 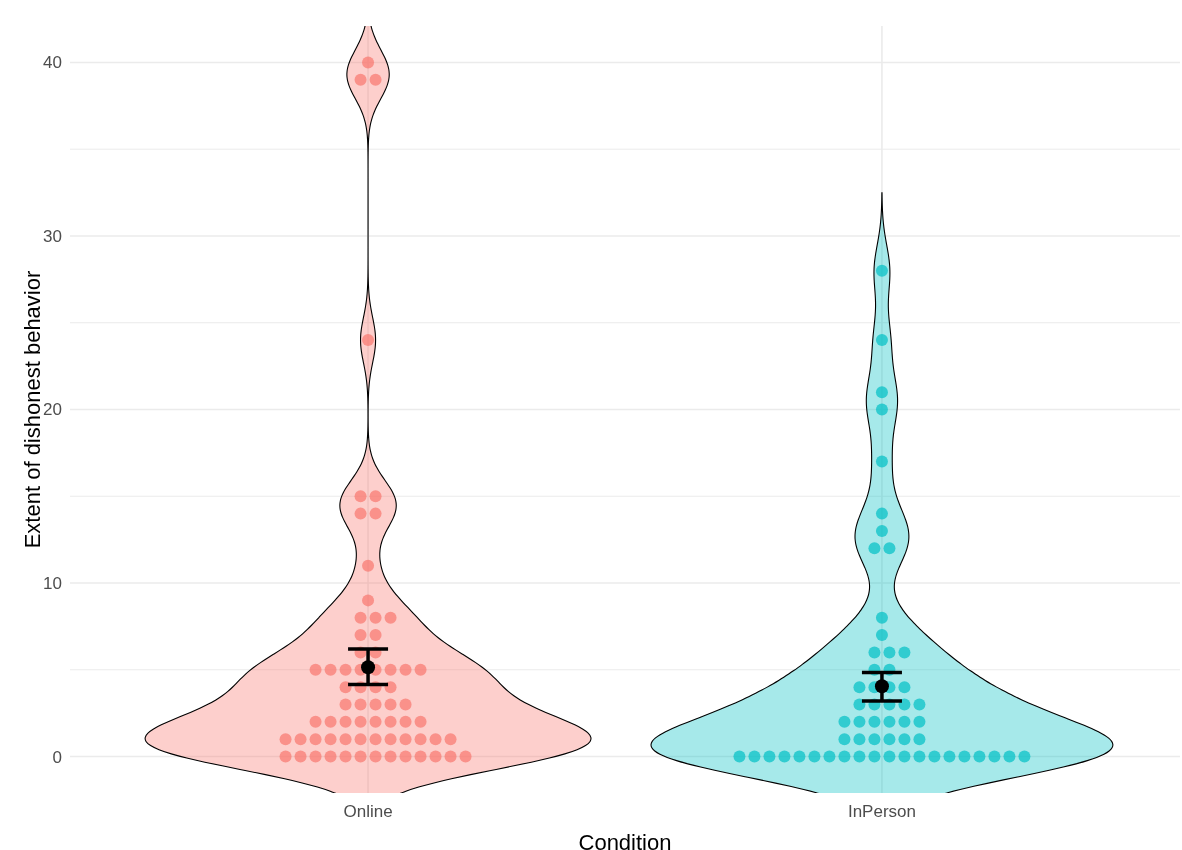 What do you see at coordinates (32, 409) in the screenshot?
I see `y-axis-title: Extent of dishonest behavior` at bounding box center [32, 409].